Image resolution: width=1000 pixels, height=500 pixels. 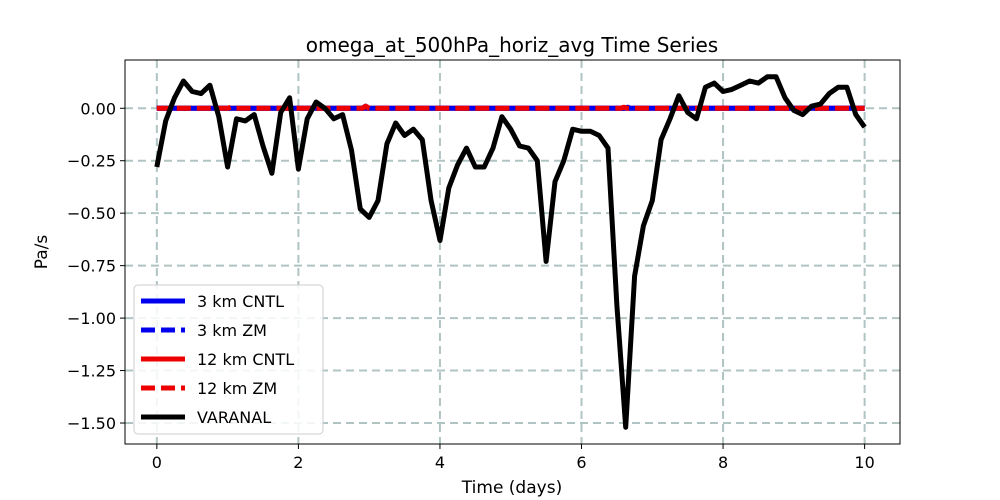 I want to click on legend-label: 12 km ZM, so click(x=237, y=388).